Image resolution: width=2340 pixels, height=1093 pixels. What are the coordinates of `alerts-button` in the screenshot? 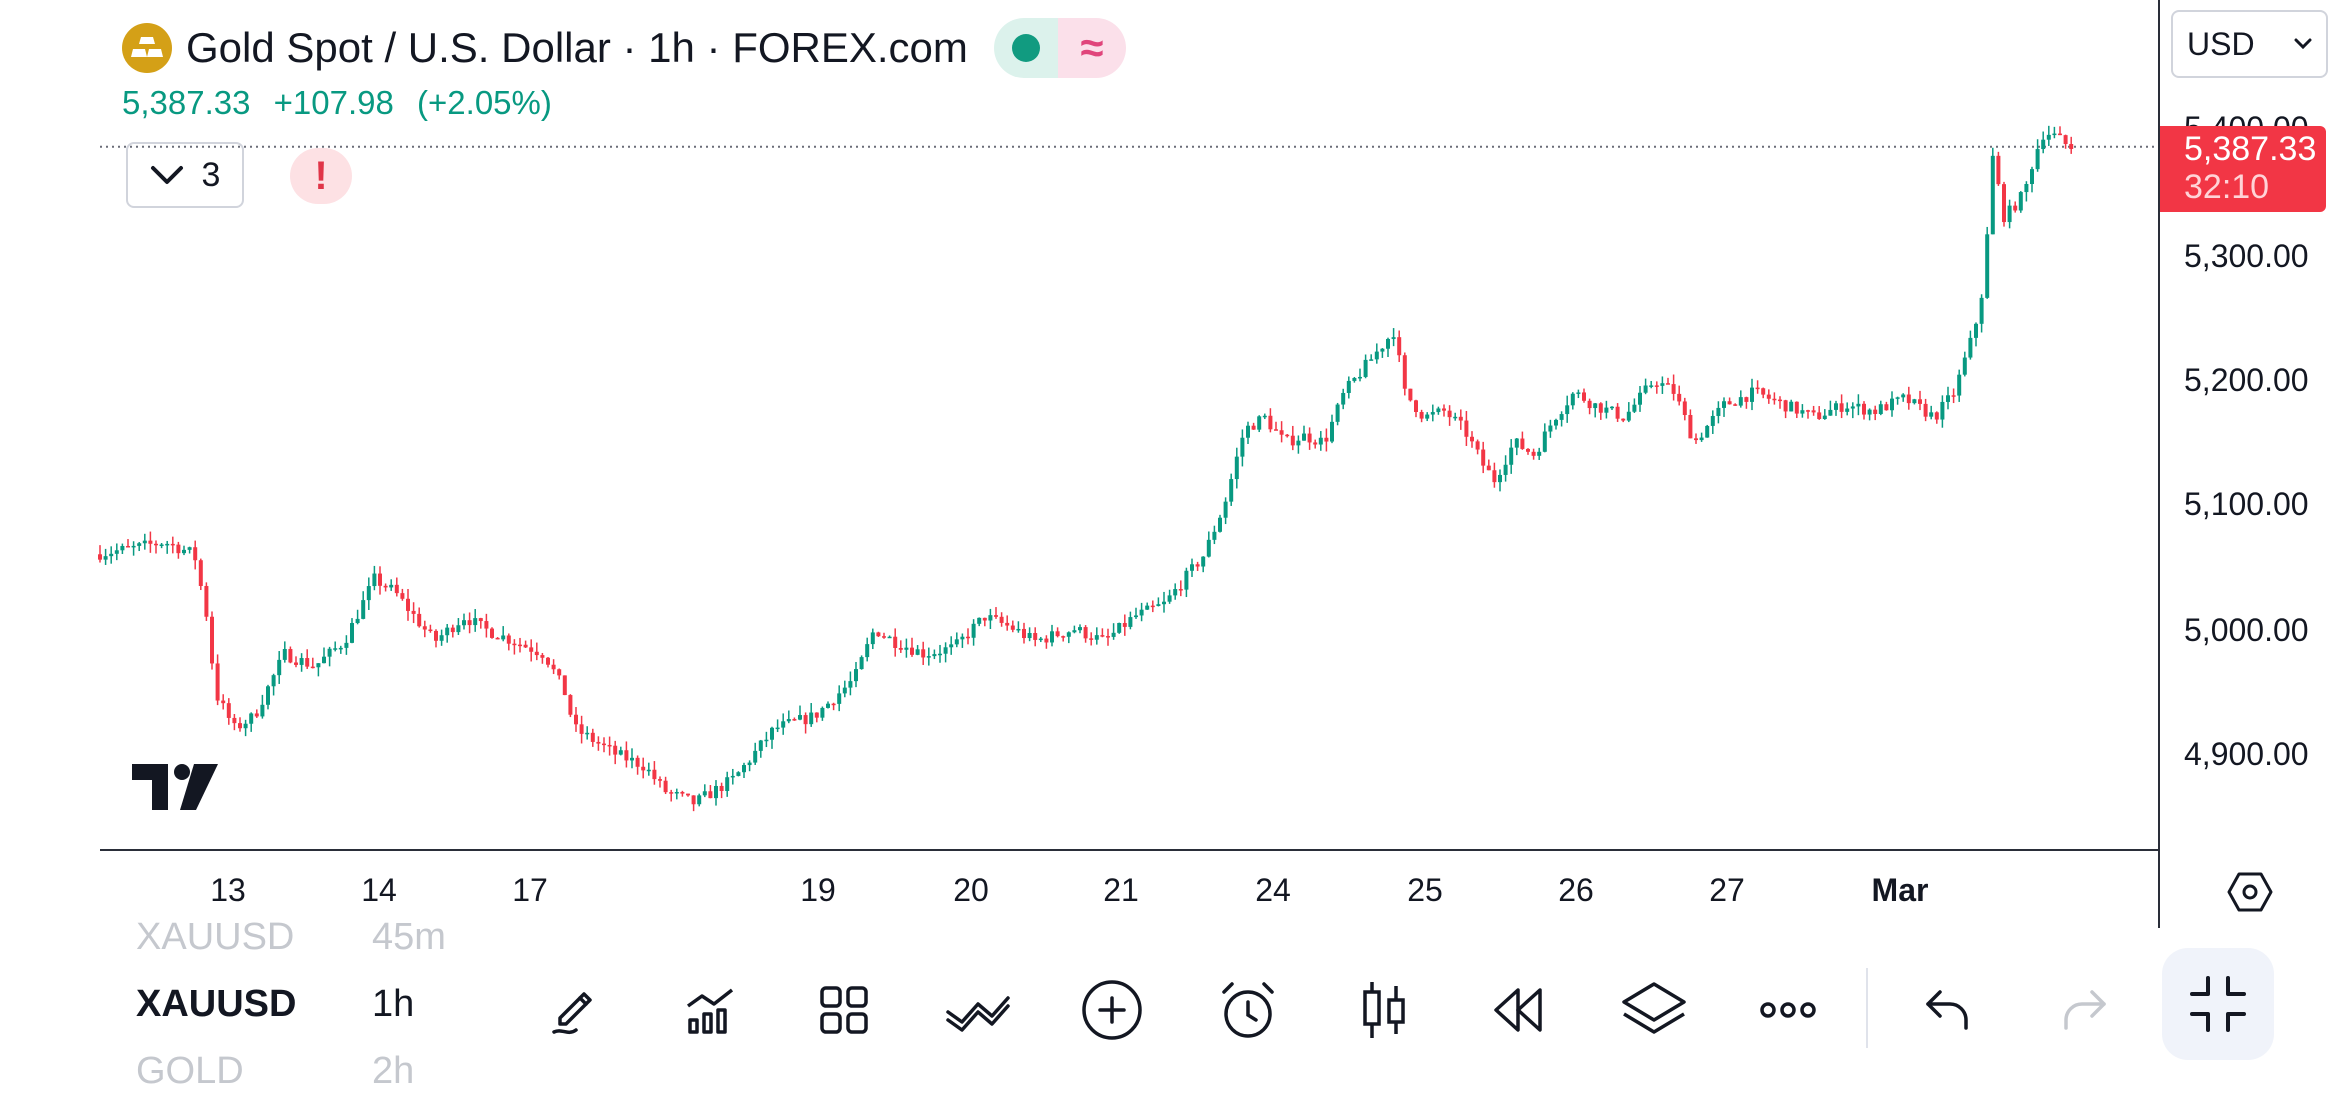 It's located at (1248, 1010).